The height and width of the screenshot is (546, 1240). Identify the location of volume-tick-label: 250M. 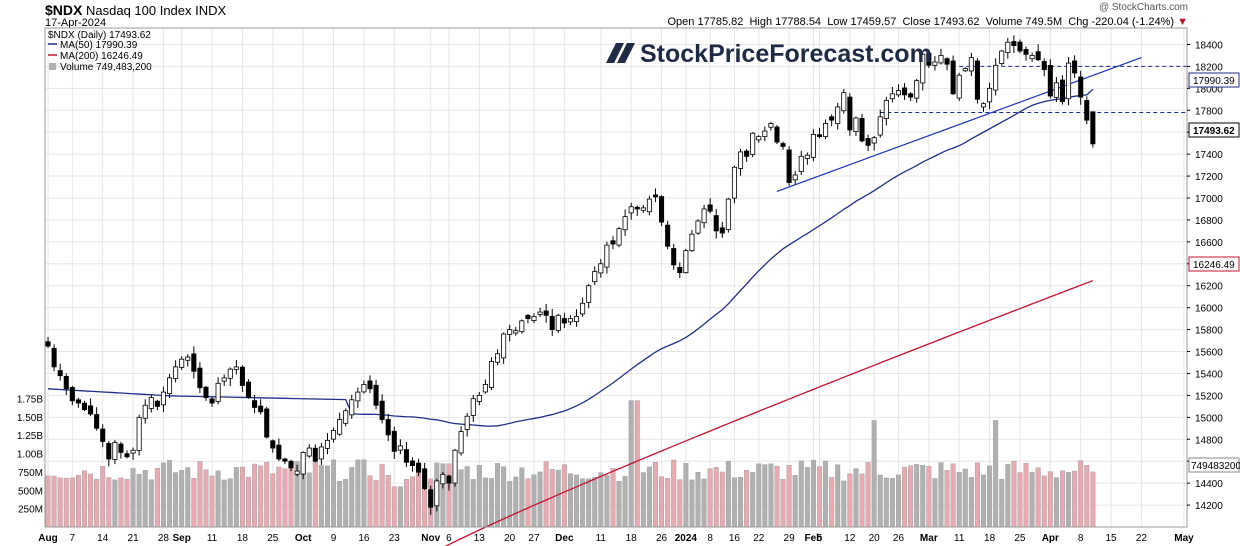
(30, 510).